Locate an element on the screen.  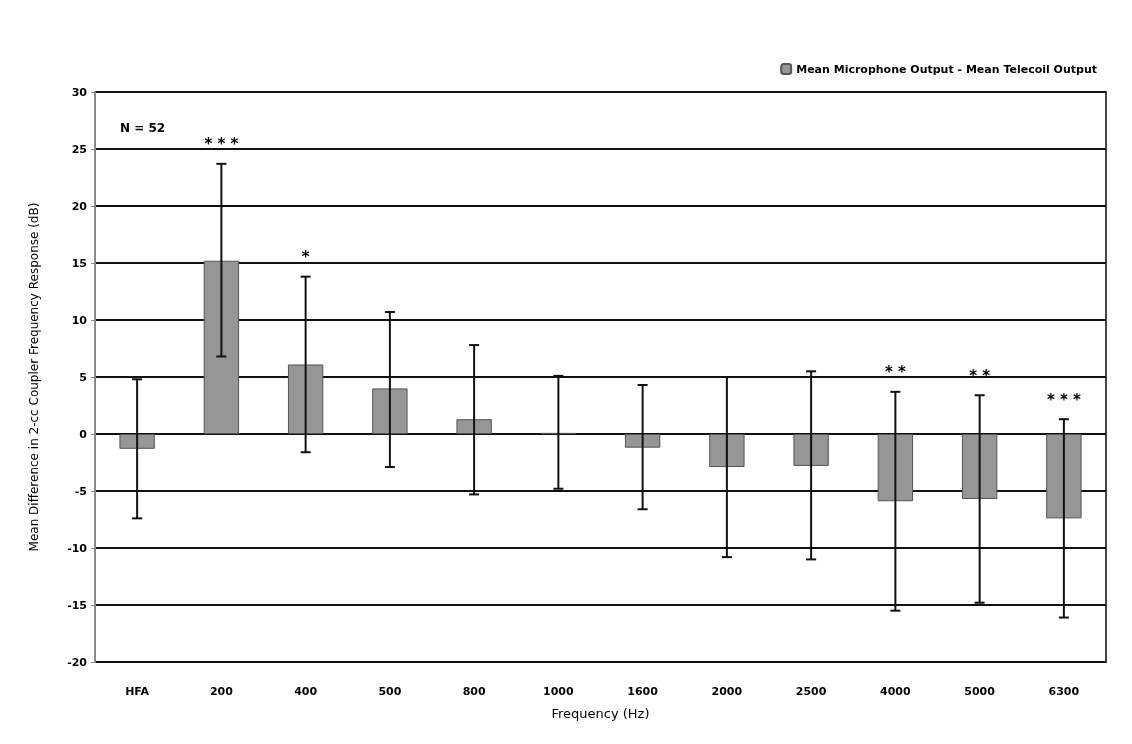
x-tick-label: HFA is located at coordinates (137, 691).